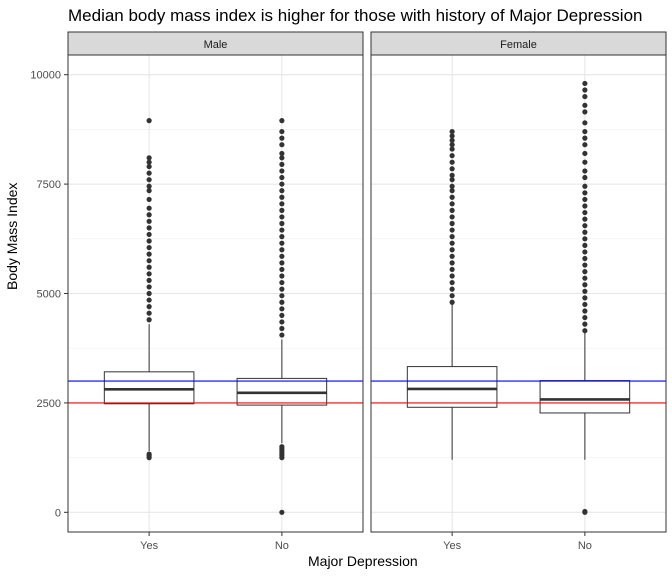 The height and width of the screenshot is (576, 672). Describe the element at coordinates (45, 76) in the screenshot. I see `y-tick-label: 10000` at that location.